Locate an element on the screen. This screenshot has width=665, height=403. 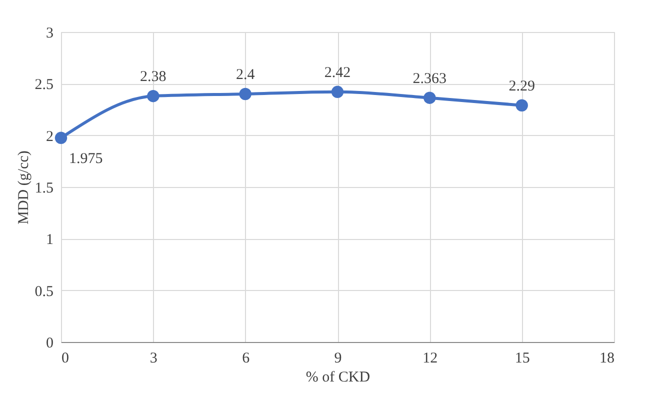
data-label: 2.42 is located at coordinates (337, 72).